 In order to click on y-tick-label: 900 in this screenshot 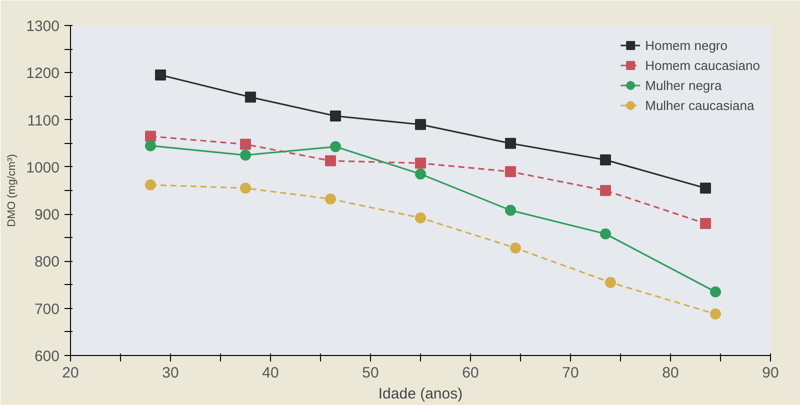, I will do `click(47, 215)`.